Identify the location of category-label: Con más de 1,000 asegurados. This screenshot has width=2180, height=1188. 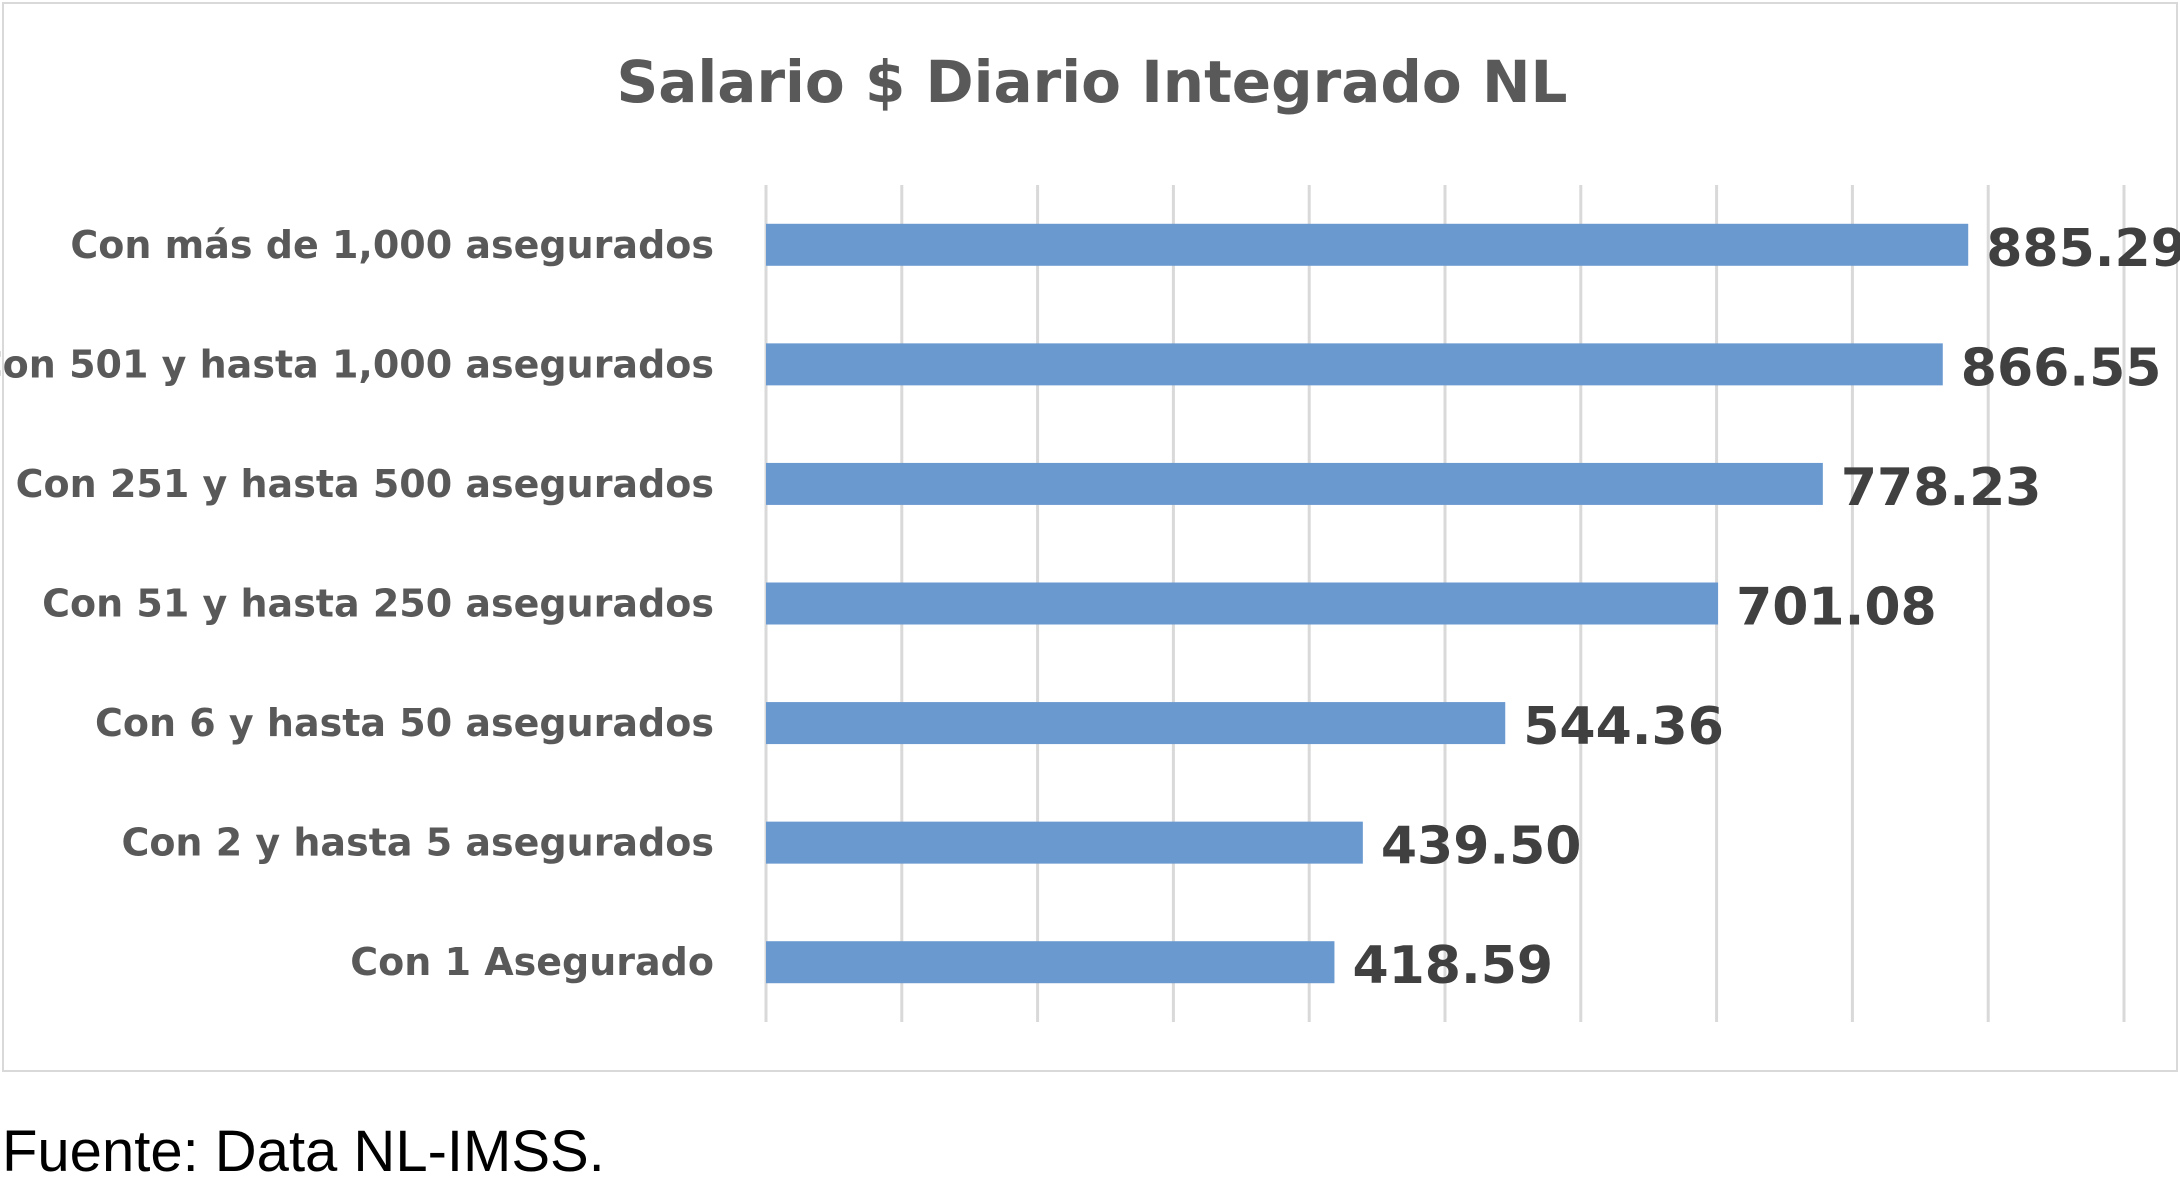
(392, 245).